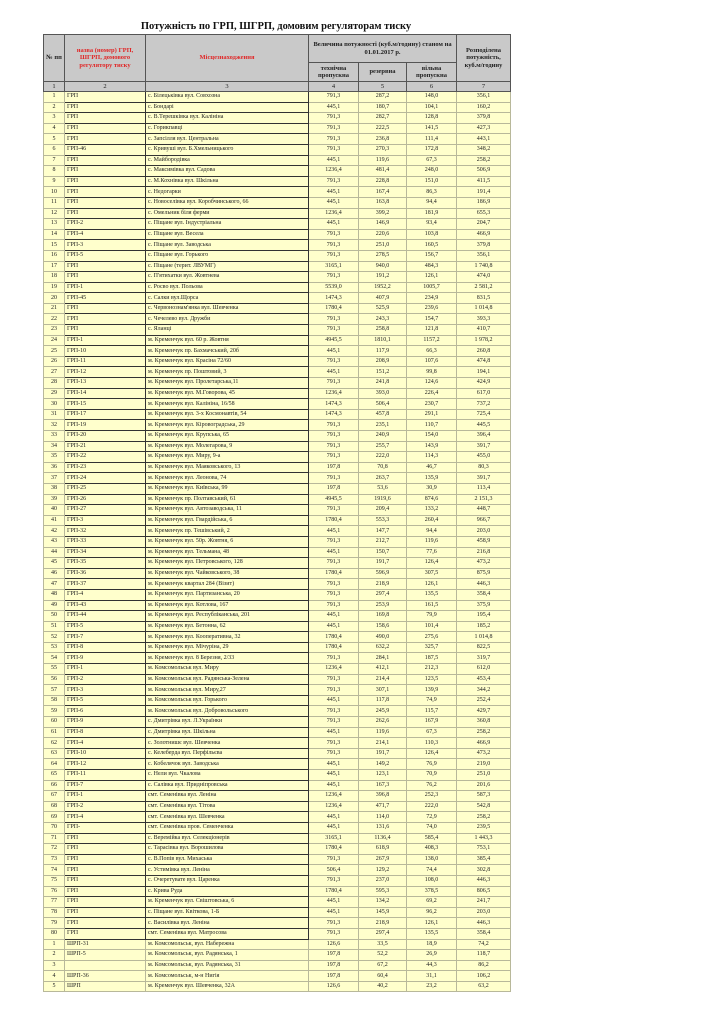 The height and width of the screenshot is (1024, 724). What do you see at coordinates (382, 976) in the screenshot?
I see `reserve-capacity: 60,4` at bounding box center [382, 976].